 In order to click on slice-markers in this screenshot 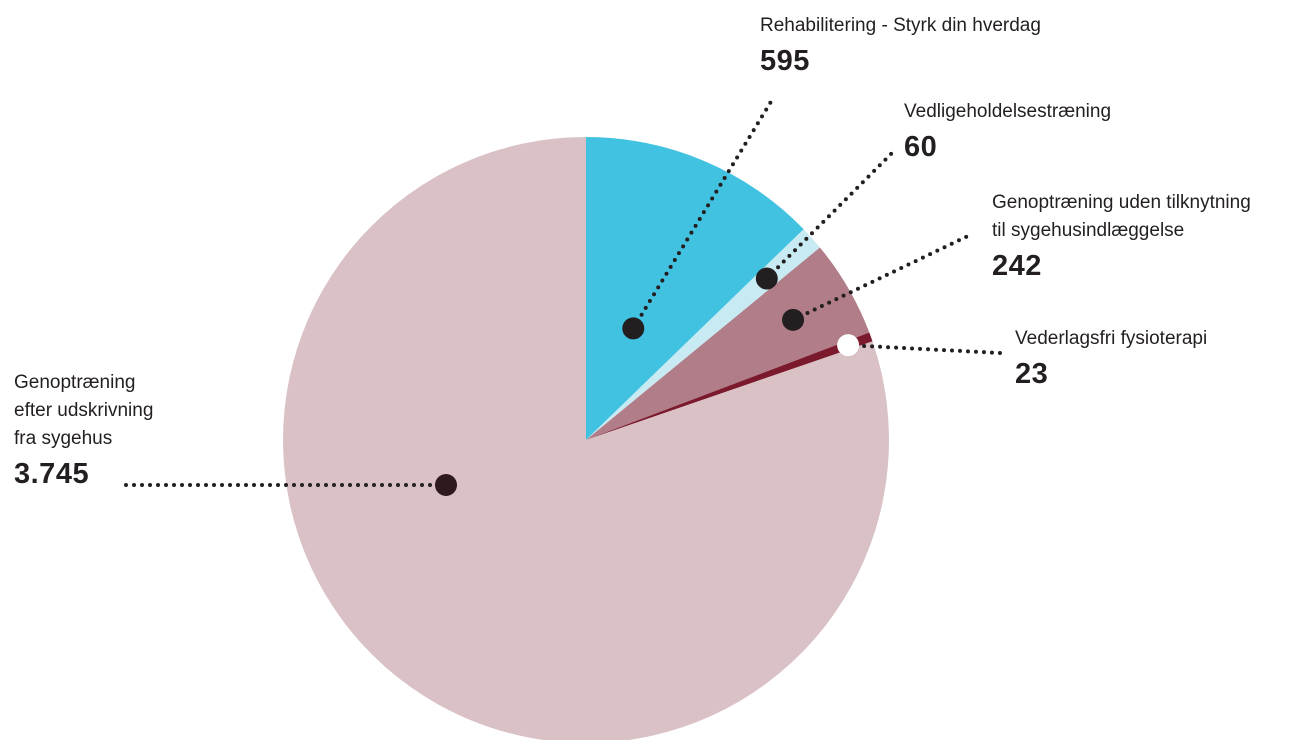, I will do `click(647, 381)`.